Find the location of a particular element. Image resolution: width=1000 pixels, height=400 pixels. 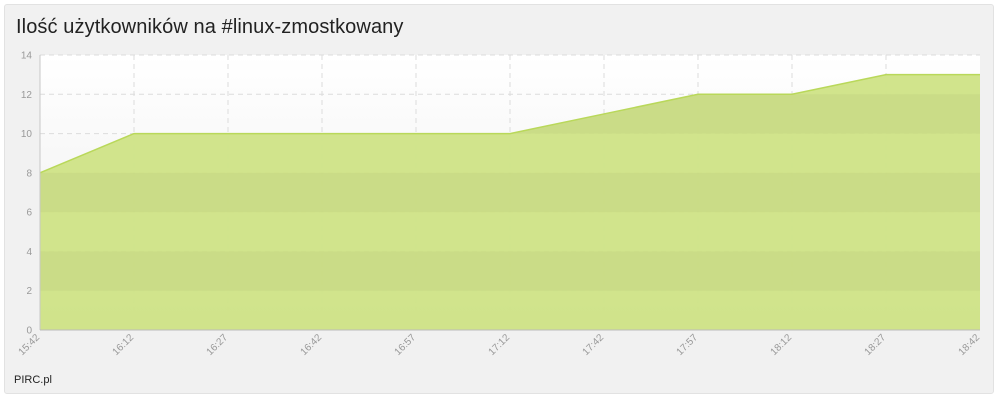

x-tick-label: 18:12 is located at coordinates (782, 345).